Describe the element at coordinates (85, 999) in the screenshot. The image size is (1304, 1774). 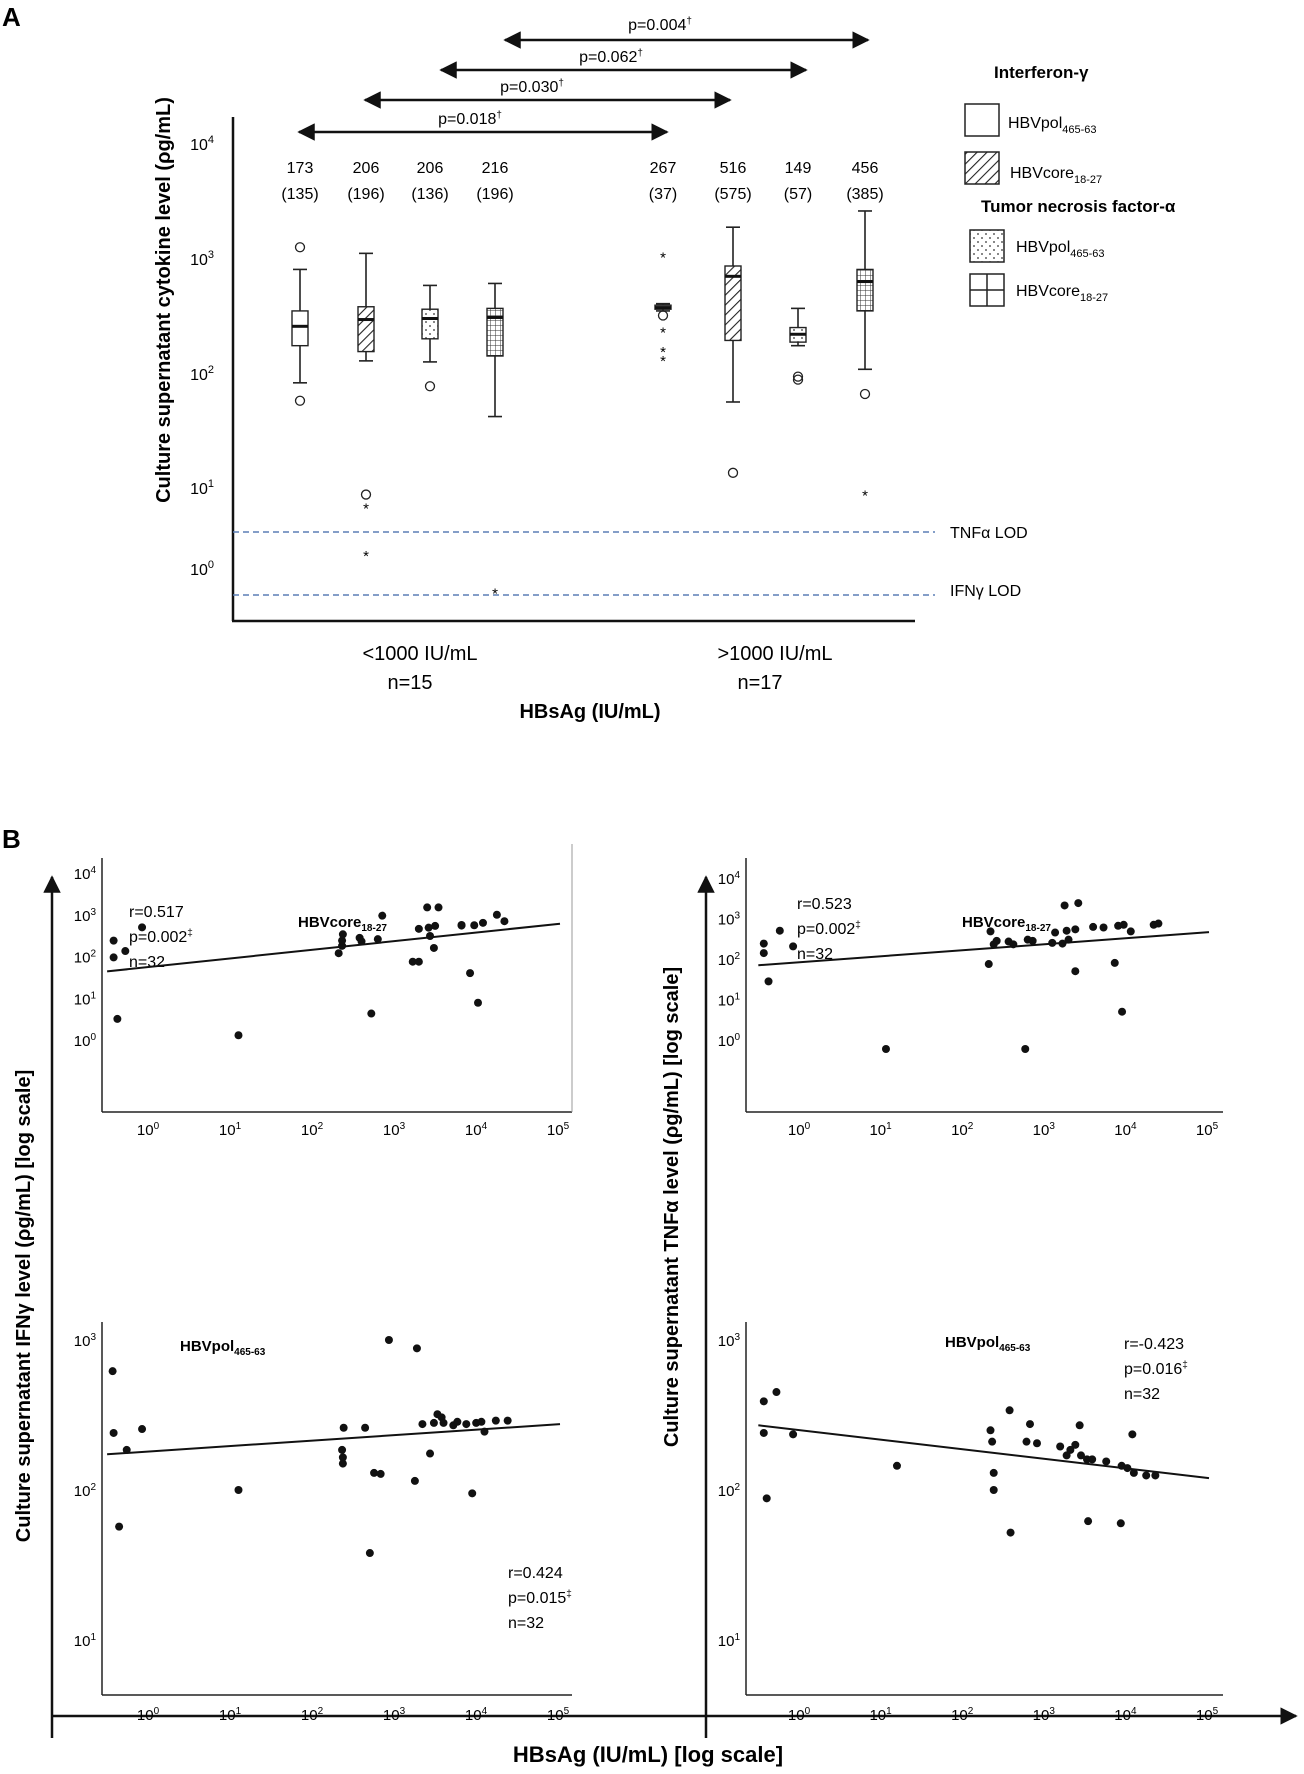
I see `scatter-0-ytick-1: 10¹` at that location.